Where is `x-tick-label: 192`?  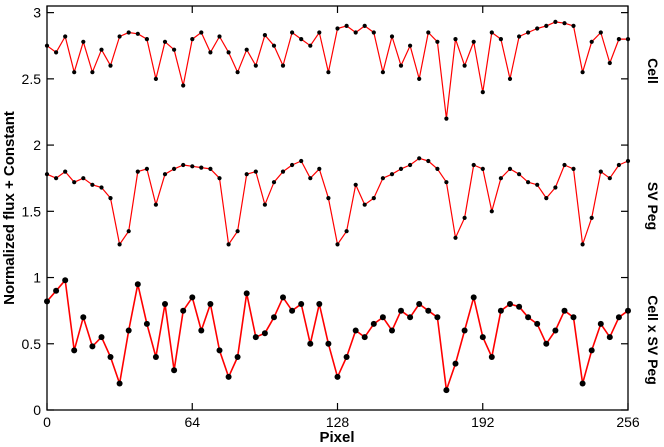 x-tick-label: 192 is located at coordinates (483, 422).